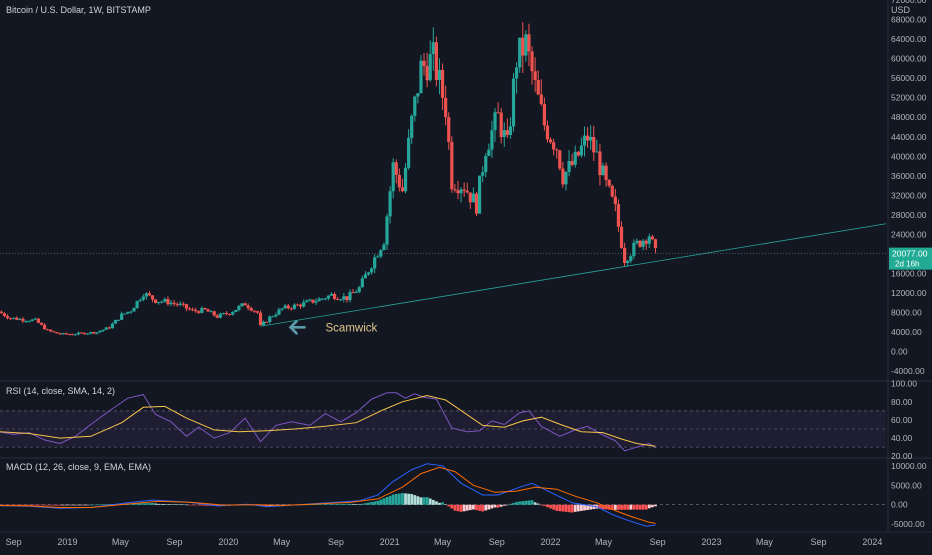 The width and height of the screenshot is (932, 555). Describe the element at coordinates (909, 176) in the screenshot. I see `price-tick-label: 36000.00` at that location.